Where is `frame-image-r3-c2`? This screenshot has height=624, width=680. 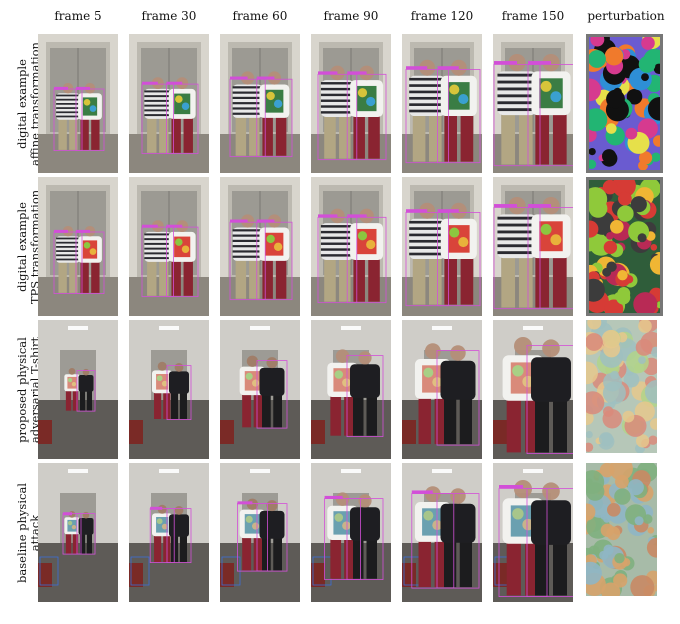 frame-image-r3-c2 is located at coordinates (169, 389).